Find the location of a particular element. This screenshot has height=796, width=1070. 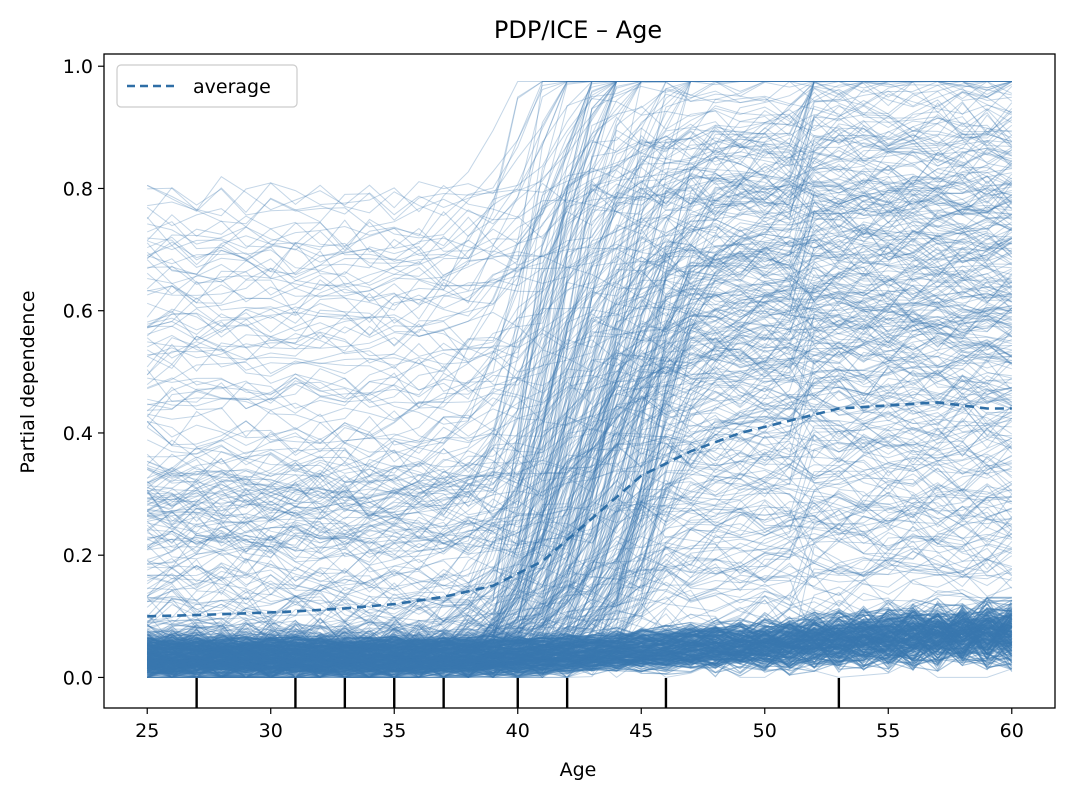

y-tick-label: 0.0 is located at coordinates (78, 678).